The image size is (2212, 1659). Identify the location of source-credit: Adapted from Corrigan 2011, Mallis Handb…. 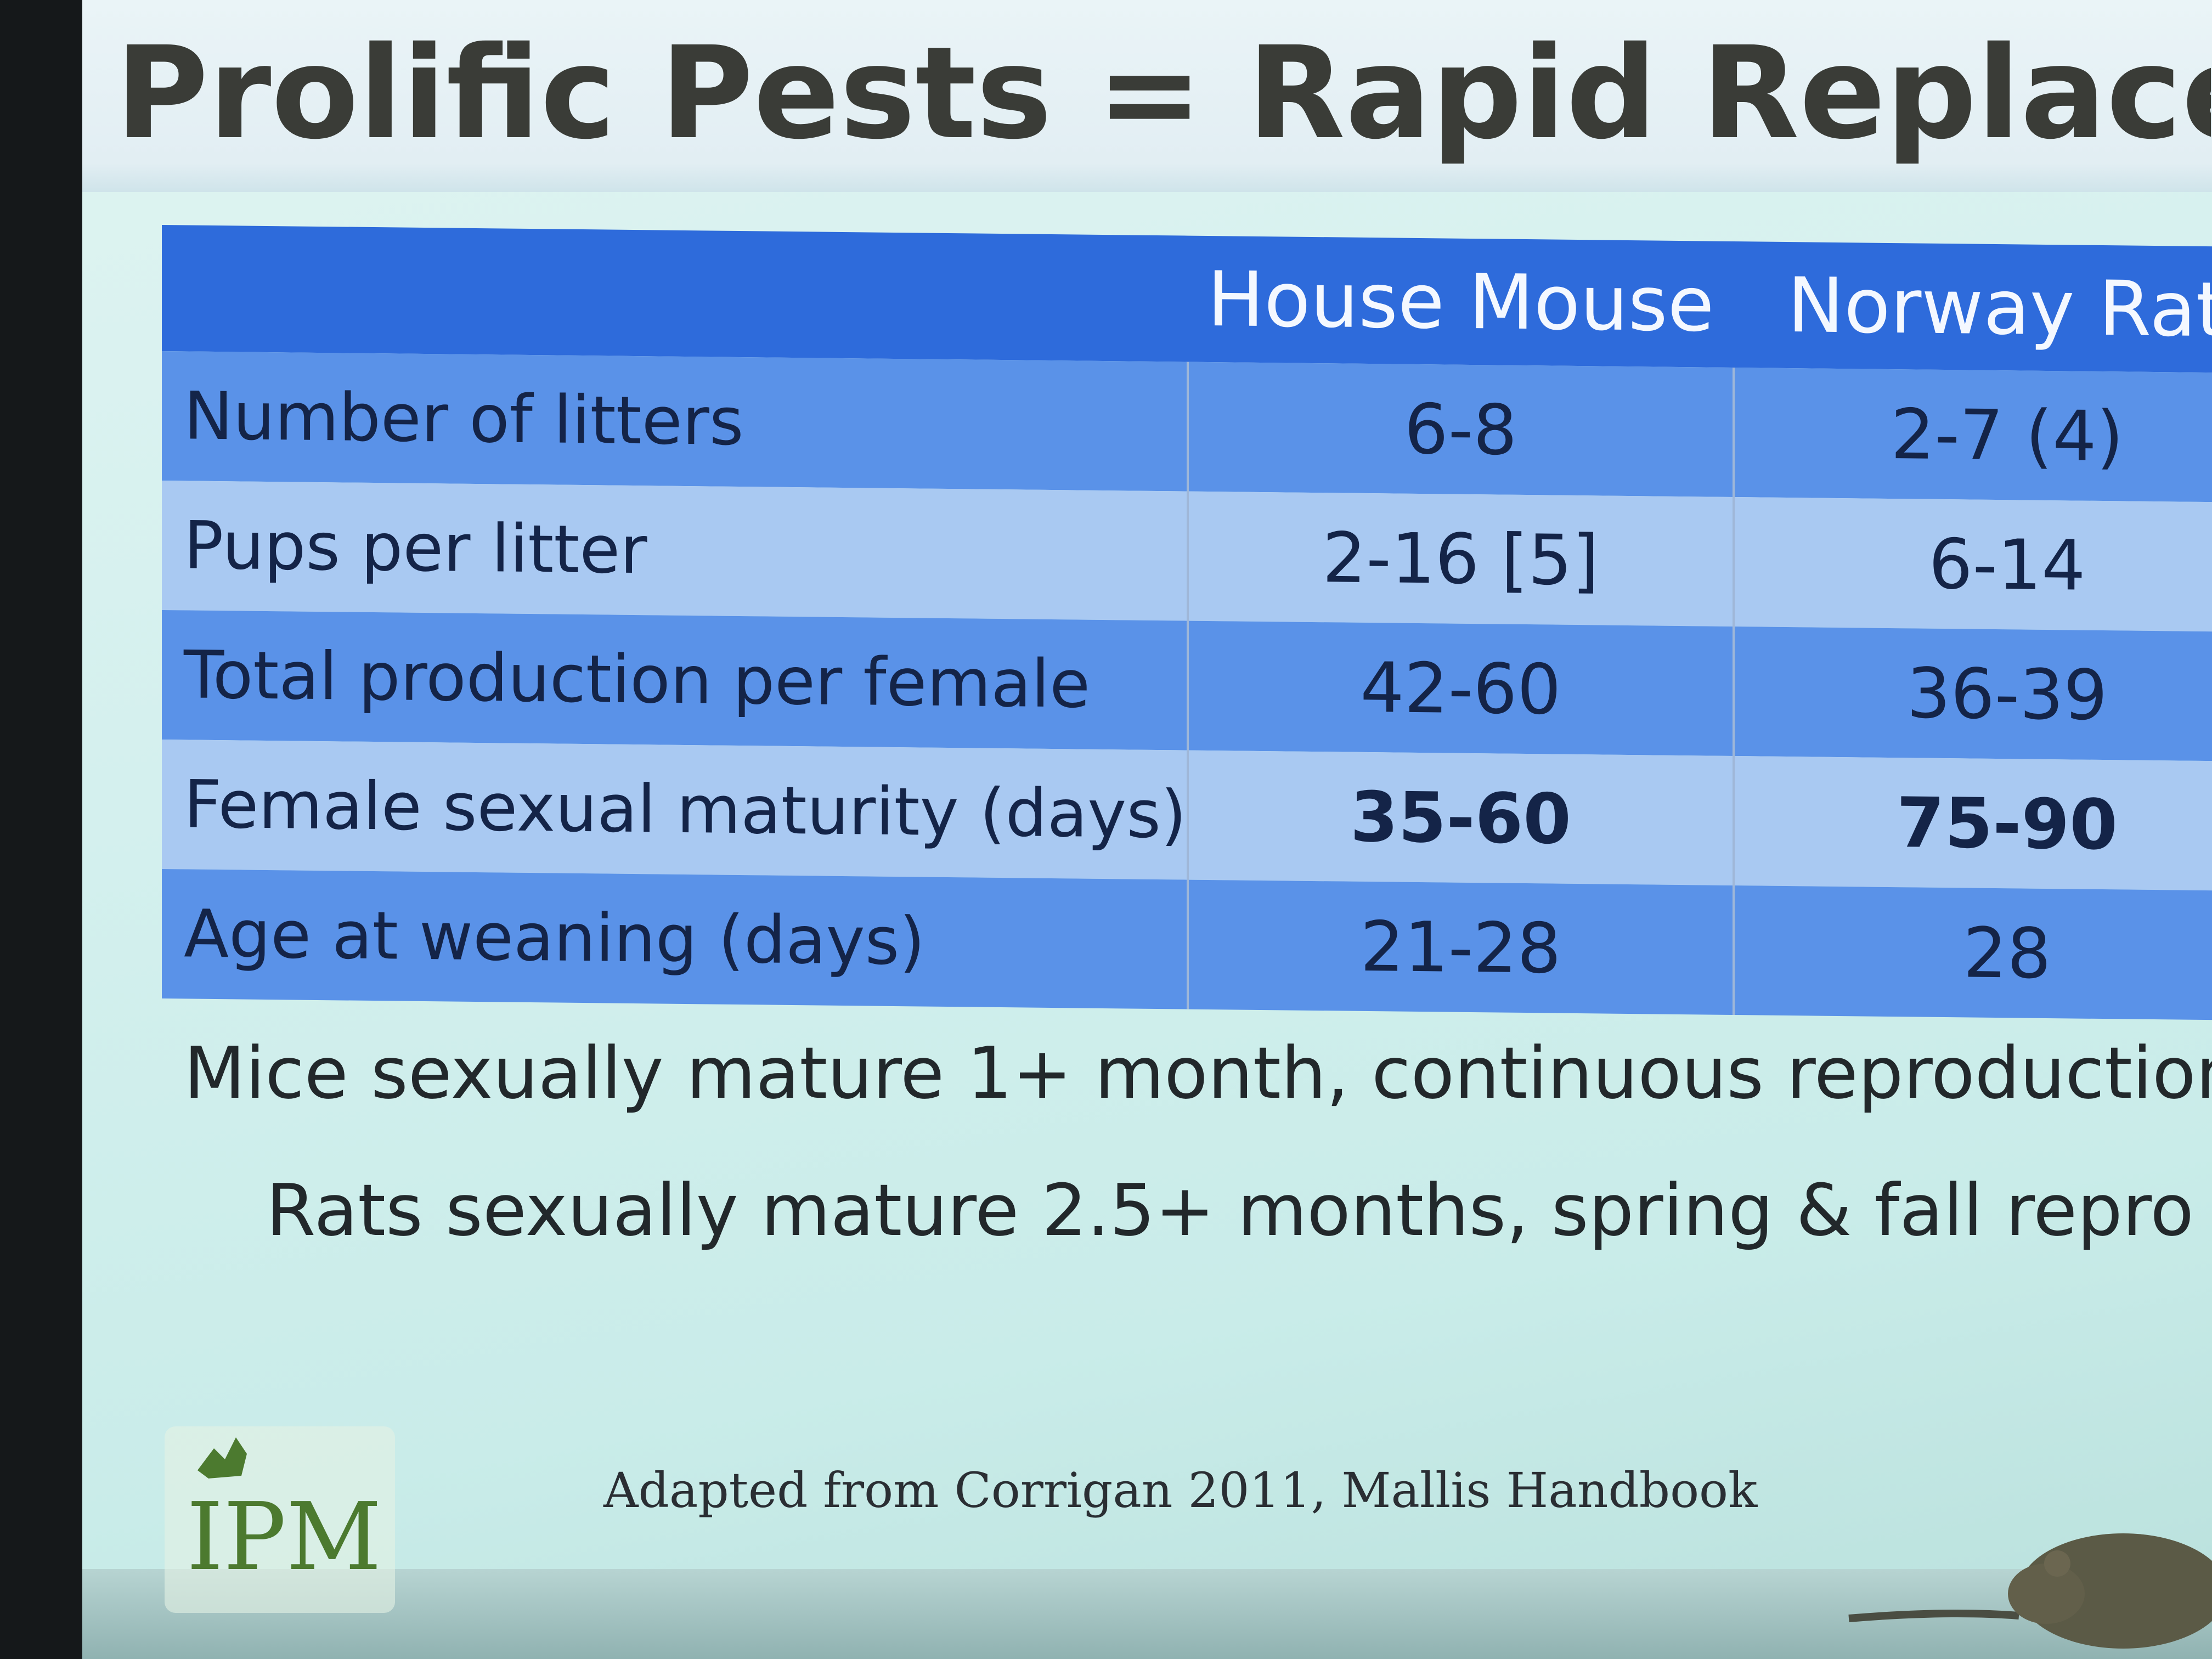
(1180, 1490).